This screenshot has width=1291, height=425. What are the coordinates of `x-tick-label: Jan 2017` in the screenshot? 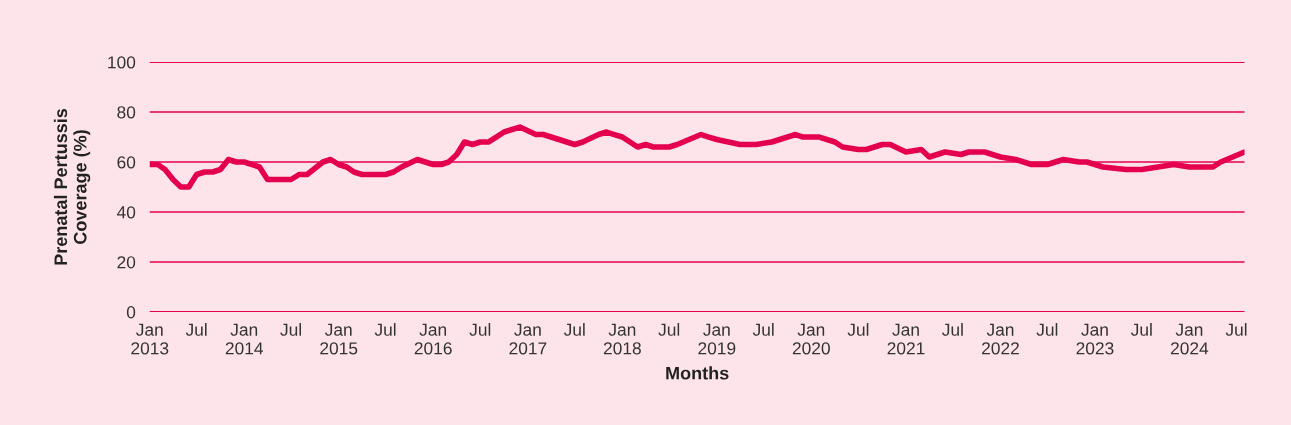 It's located at (528, 339).